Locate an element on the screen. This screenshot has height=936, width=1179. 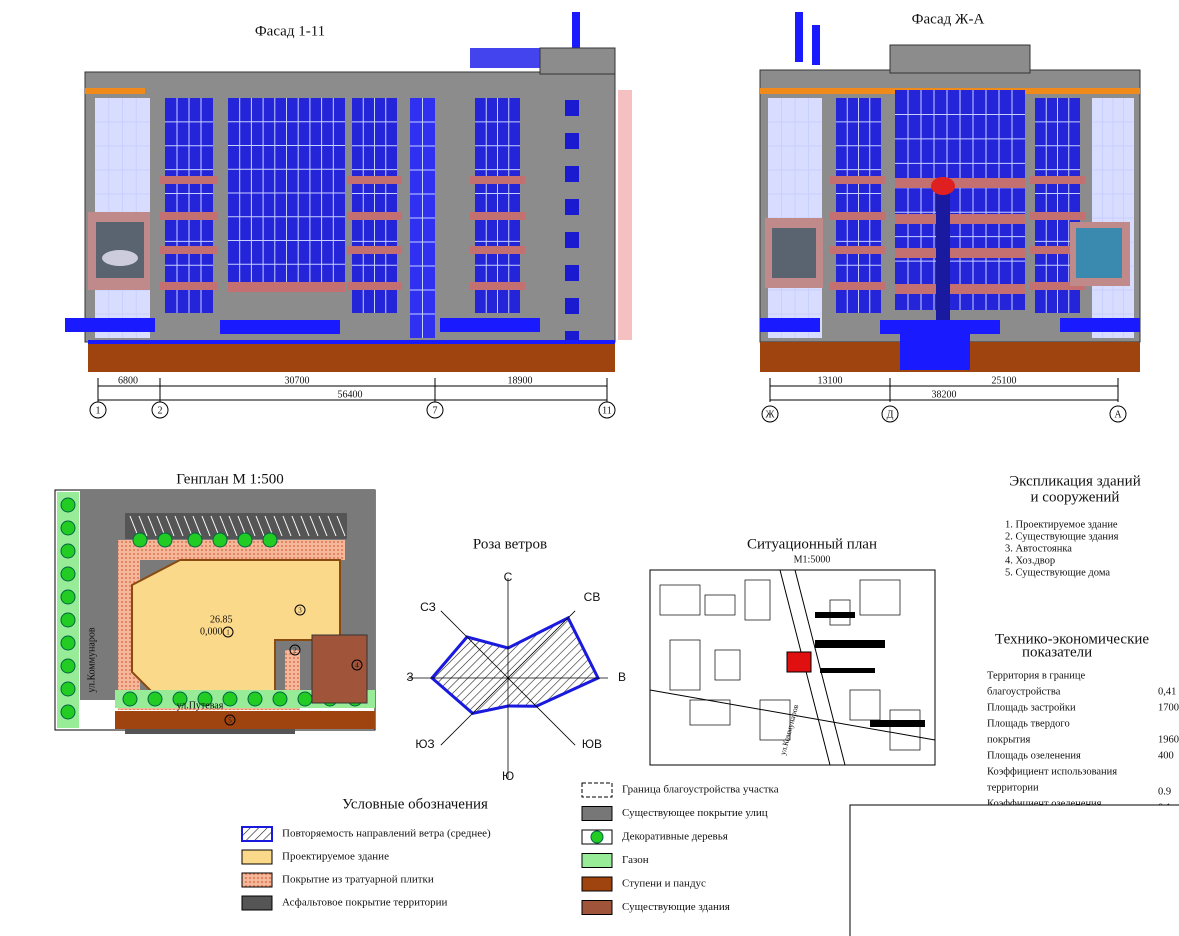
indicator-label: территории is located at coordinates (1013, 787).